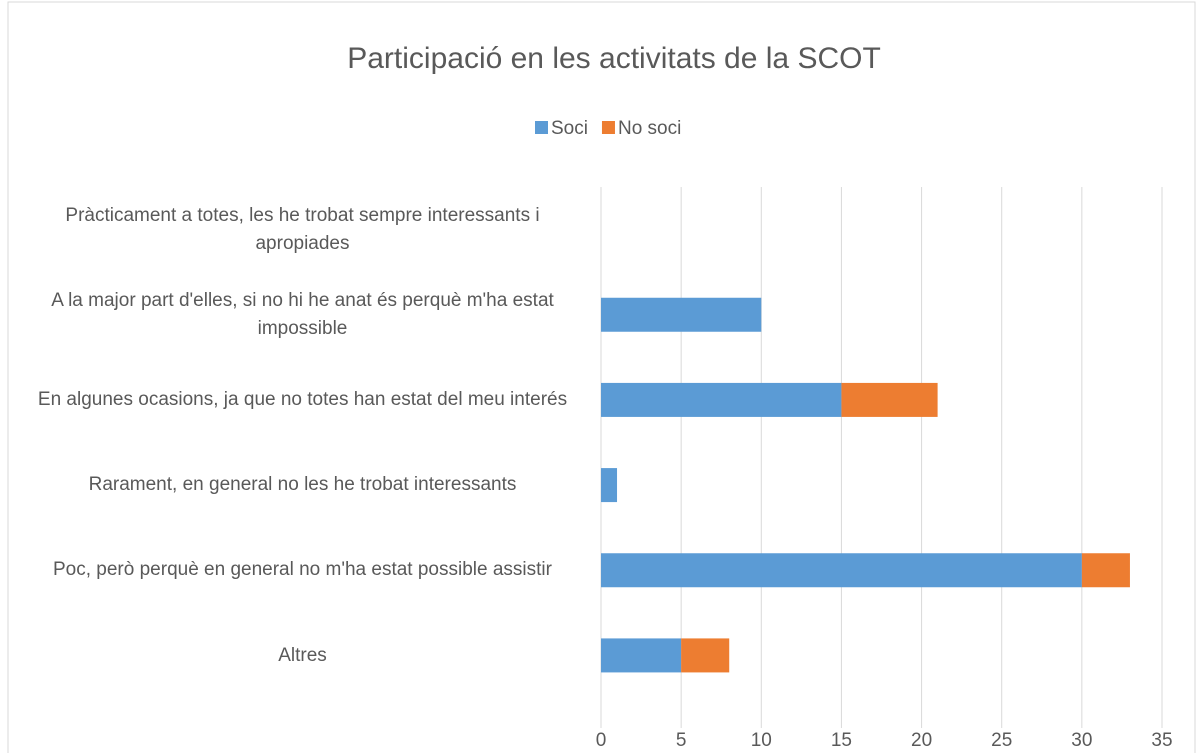  What do you see at coordinates (681, 740) in the screenshot?
I see `x-tick-label: 5` at bounding box center [681, 740].